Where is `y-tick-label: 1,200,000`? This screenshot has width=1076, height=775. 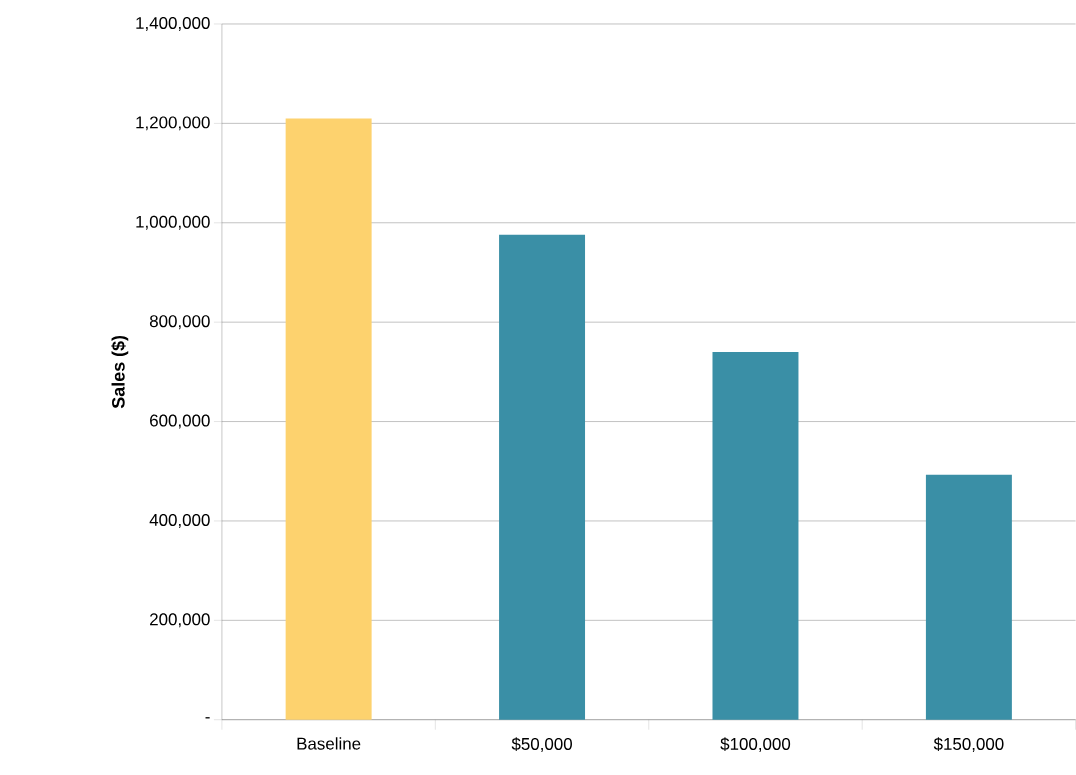 y-tick-label: 1,200,000 is located at coordinates (173, 123).